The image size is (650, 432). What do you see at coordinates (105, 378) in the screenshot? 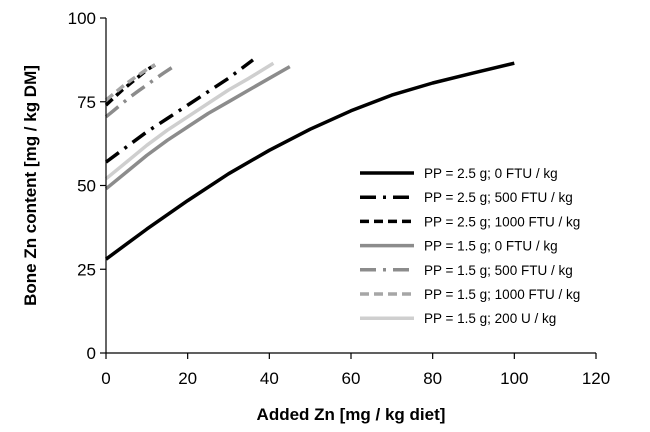
I see `x-tick-label: 0` at bounding box center [105, 378].